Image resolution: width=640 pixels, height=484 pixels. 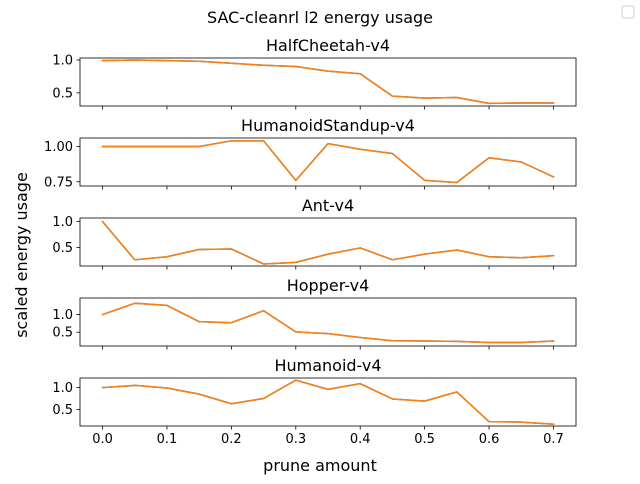 What do you see at coordinates (231, 439) in the screenshot?
I see `x-tick-label: 0.2` at bounding box center [231, 439].